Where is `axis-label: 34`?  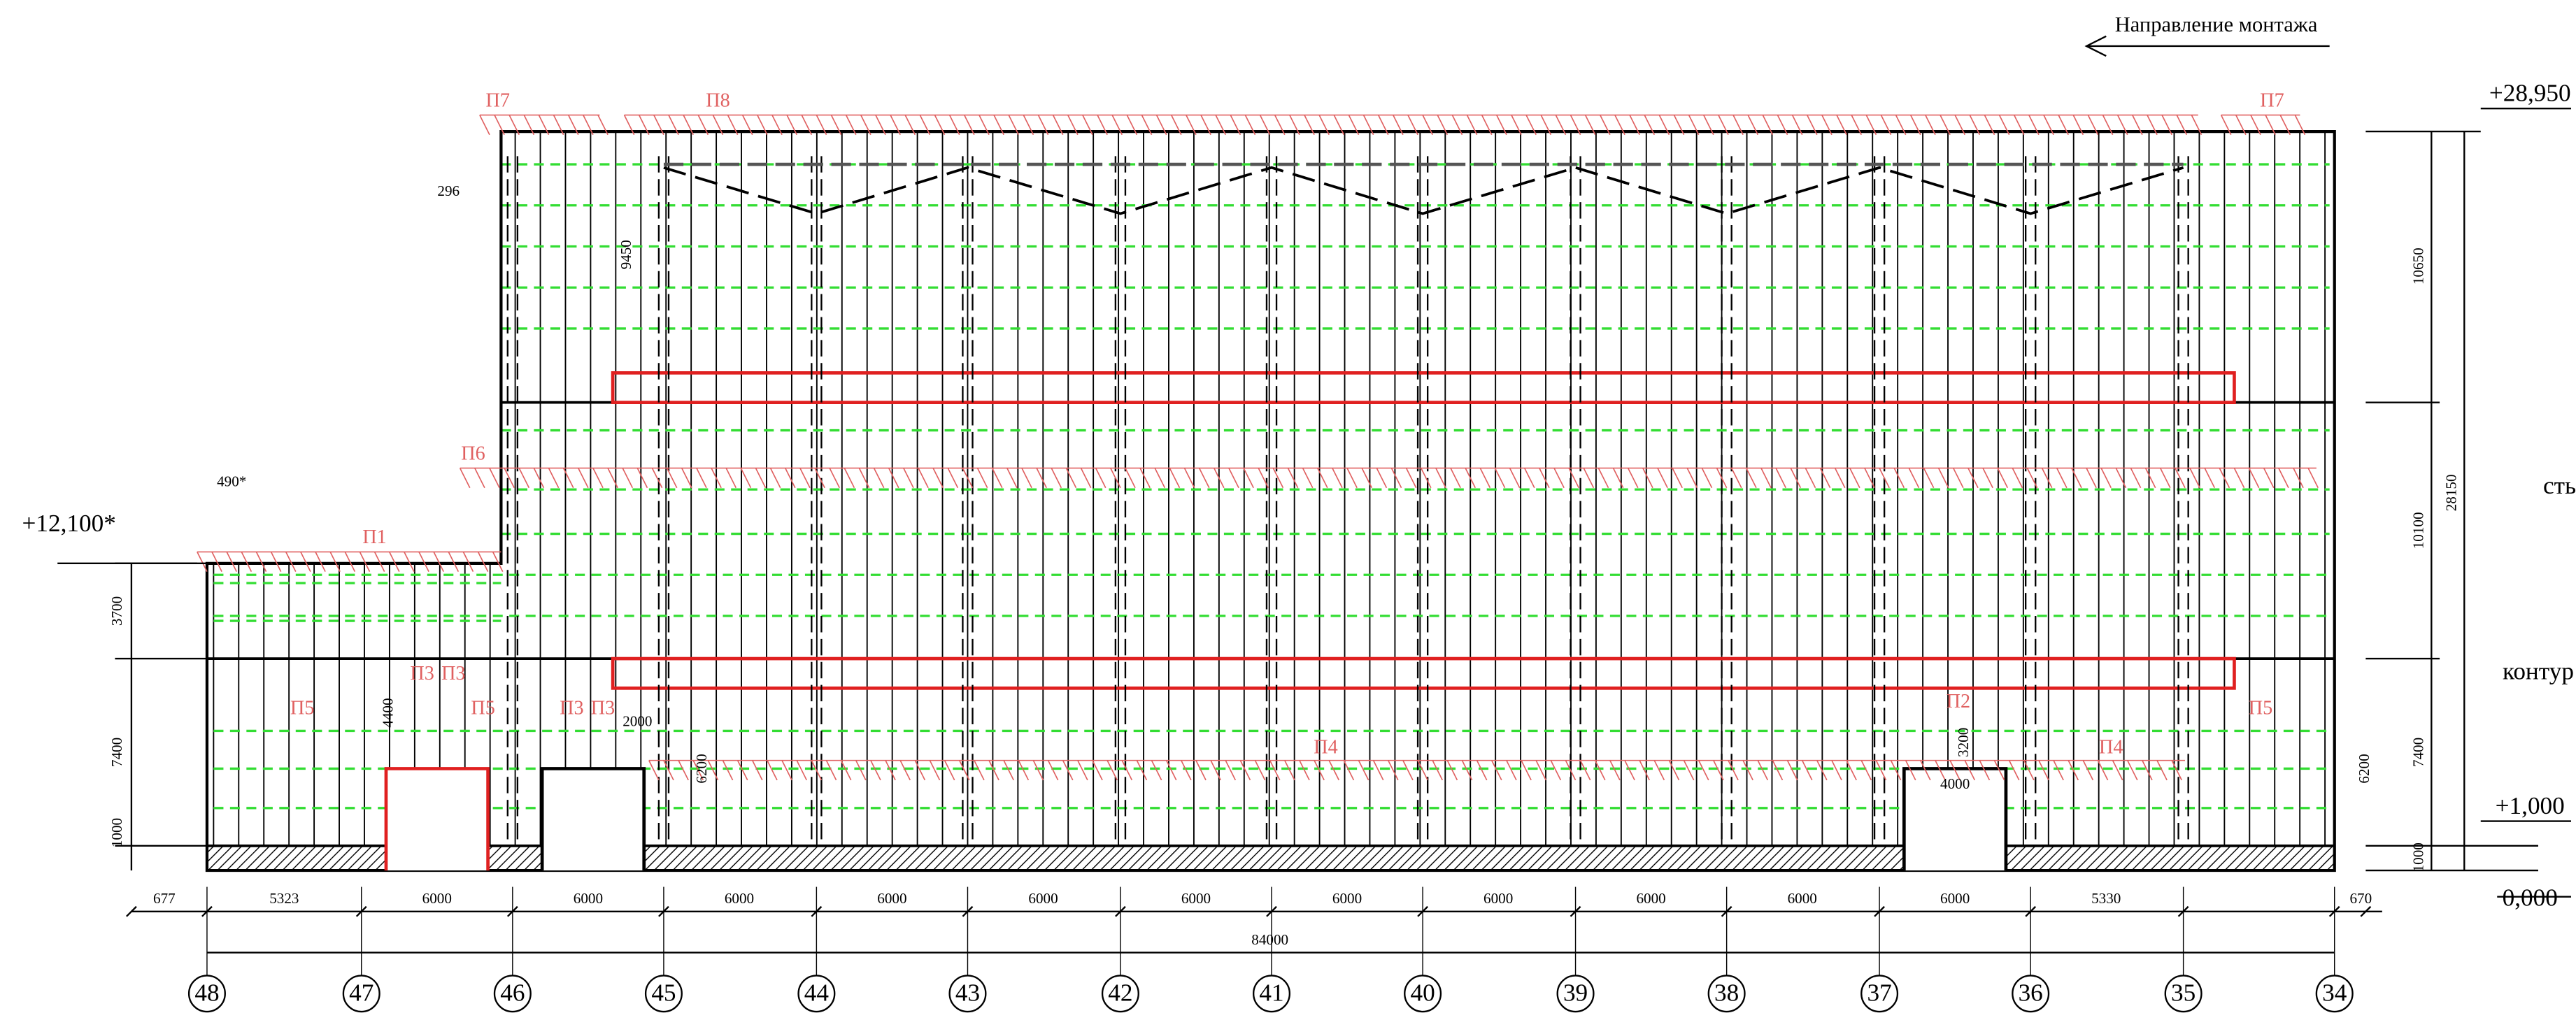
axis-label: 34 is located at coordinates (2334, 993).